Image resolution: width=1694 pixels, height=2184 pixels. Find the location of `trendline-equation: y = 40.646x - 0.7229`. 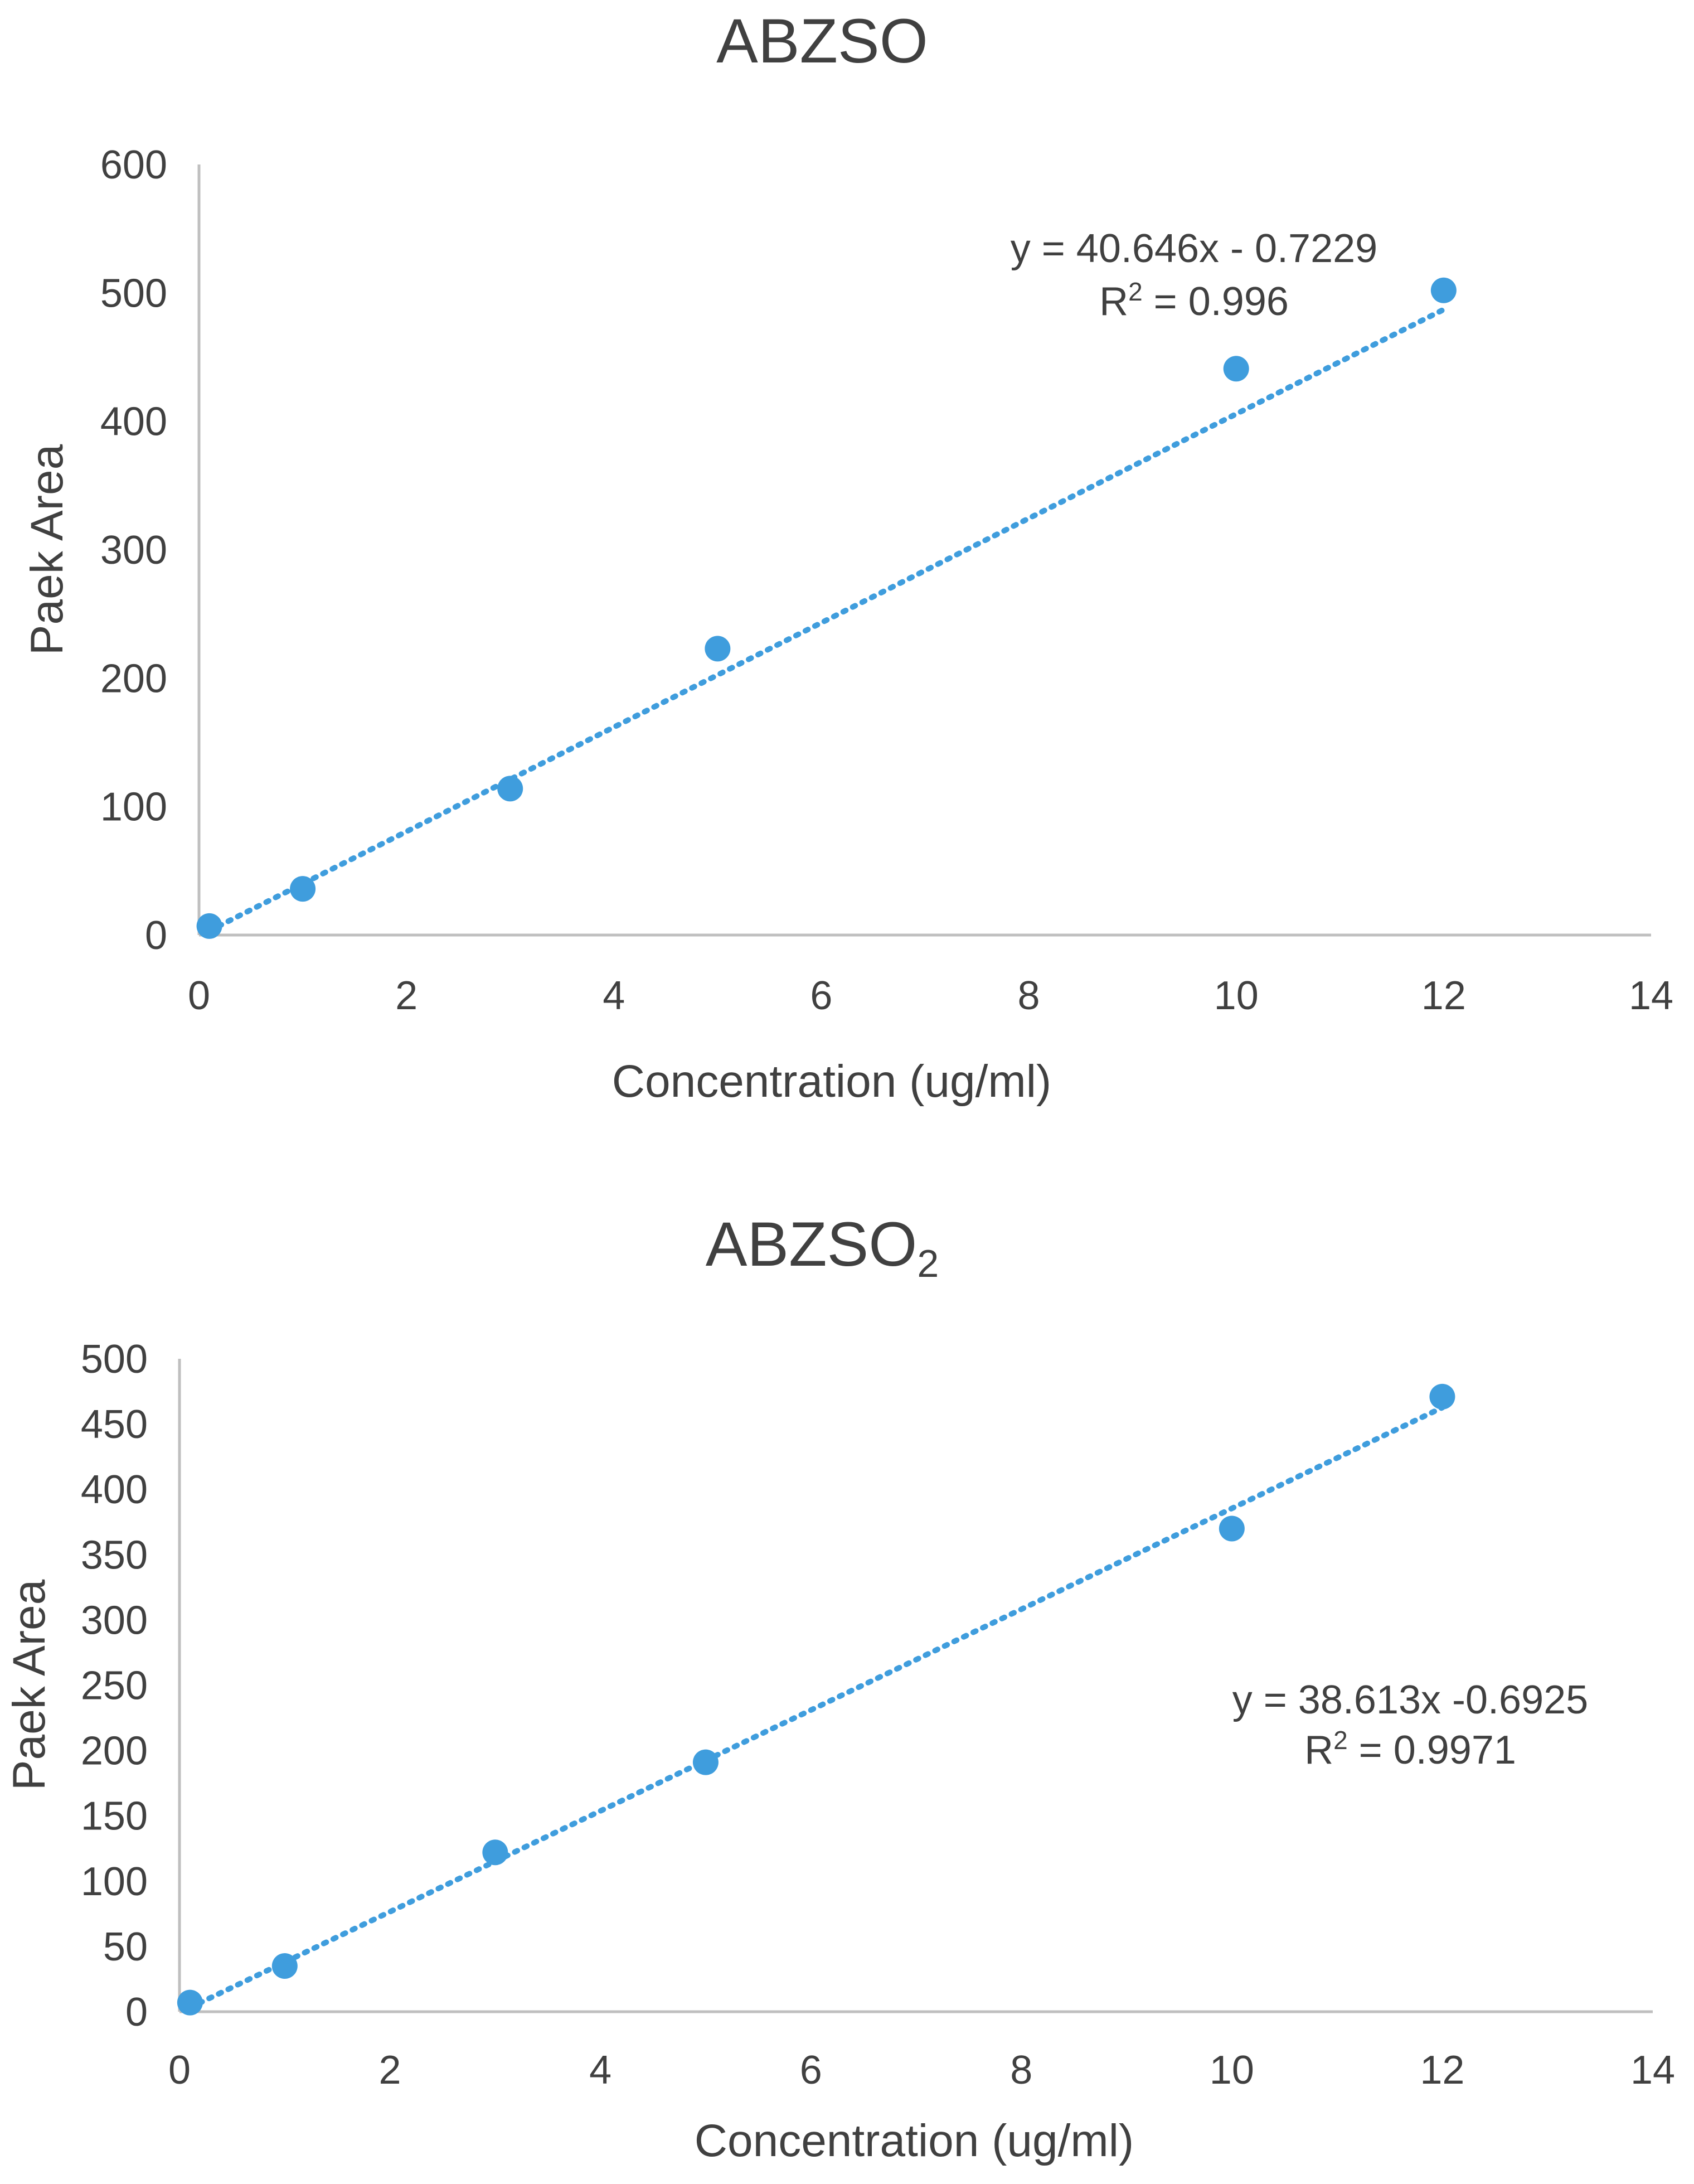

trendline-equation: y = 40.646x - 0.7229 is located at coordinates (1194, 248).